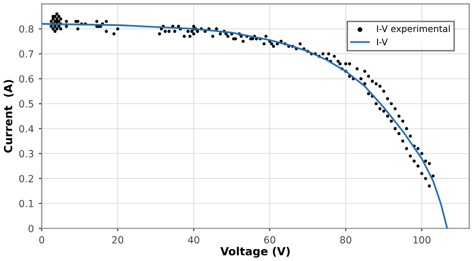 Image resolution: width=474 pixels, height=261 pixels. I want to click on x-axis-title: Voltage (V), so click(255, 252).